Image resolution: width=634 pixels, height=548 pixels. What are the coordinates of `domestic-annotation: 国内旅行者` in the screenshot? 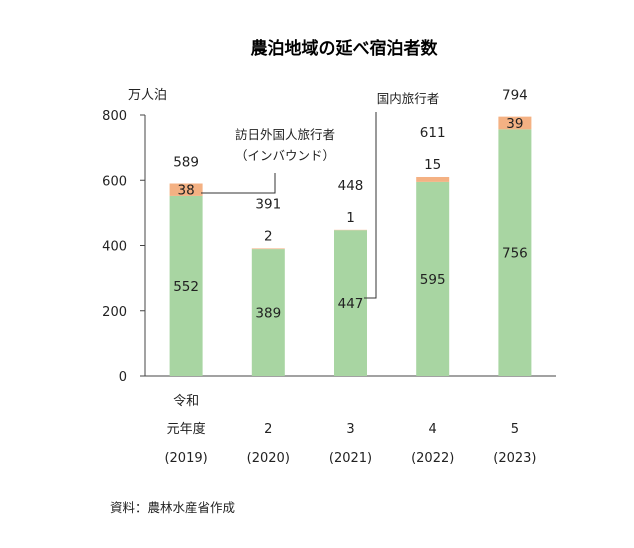 It's located at (408, 98).